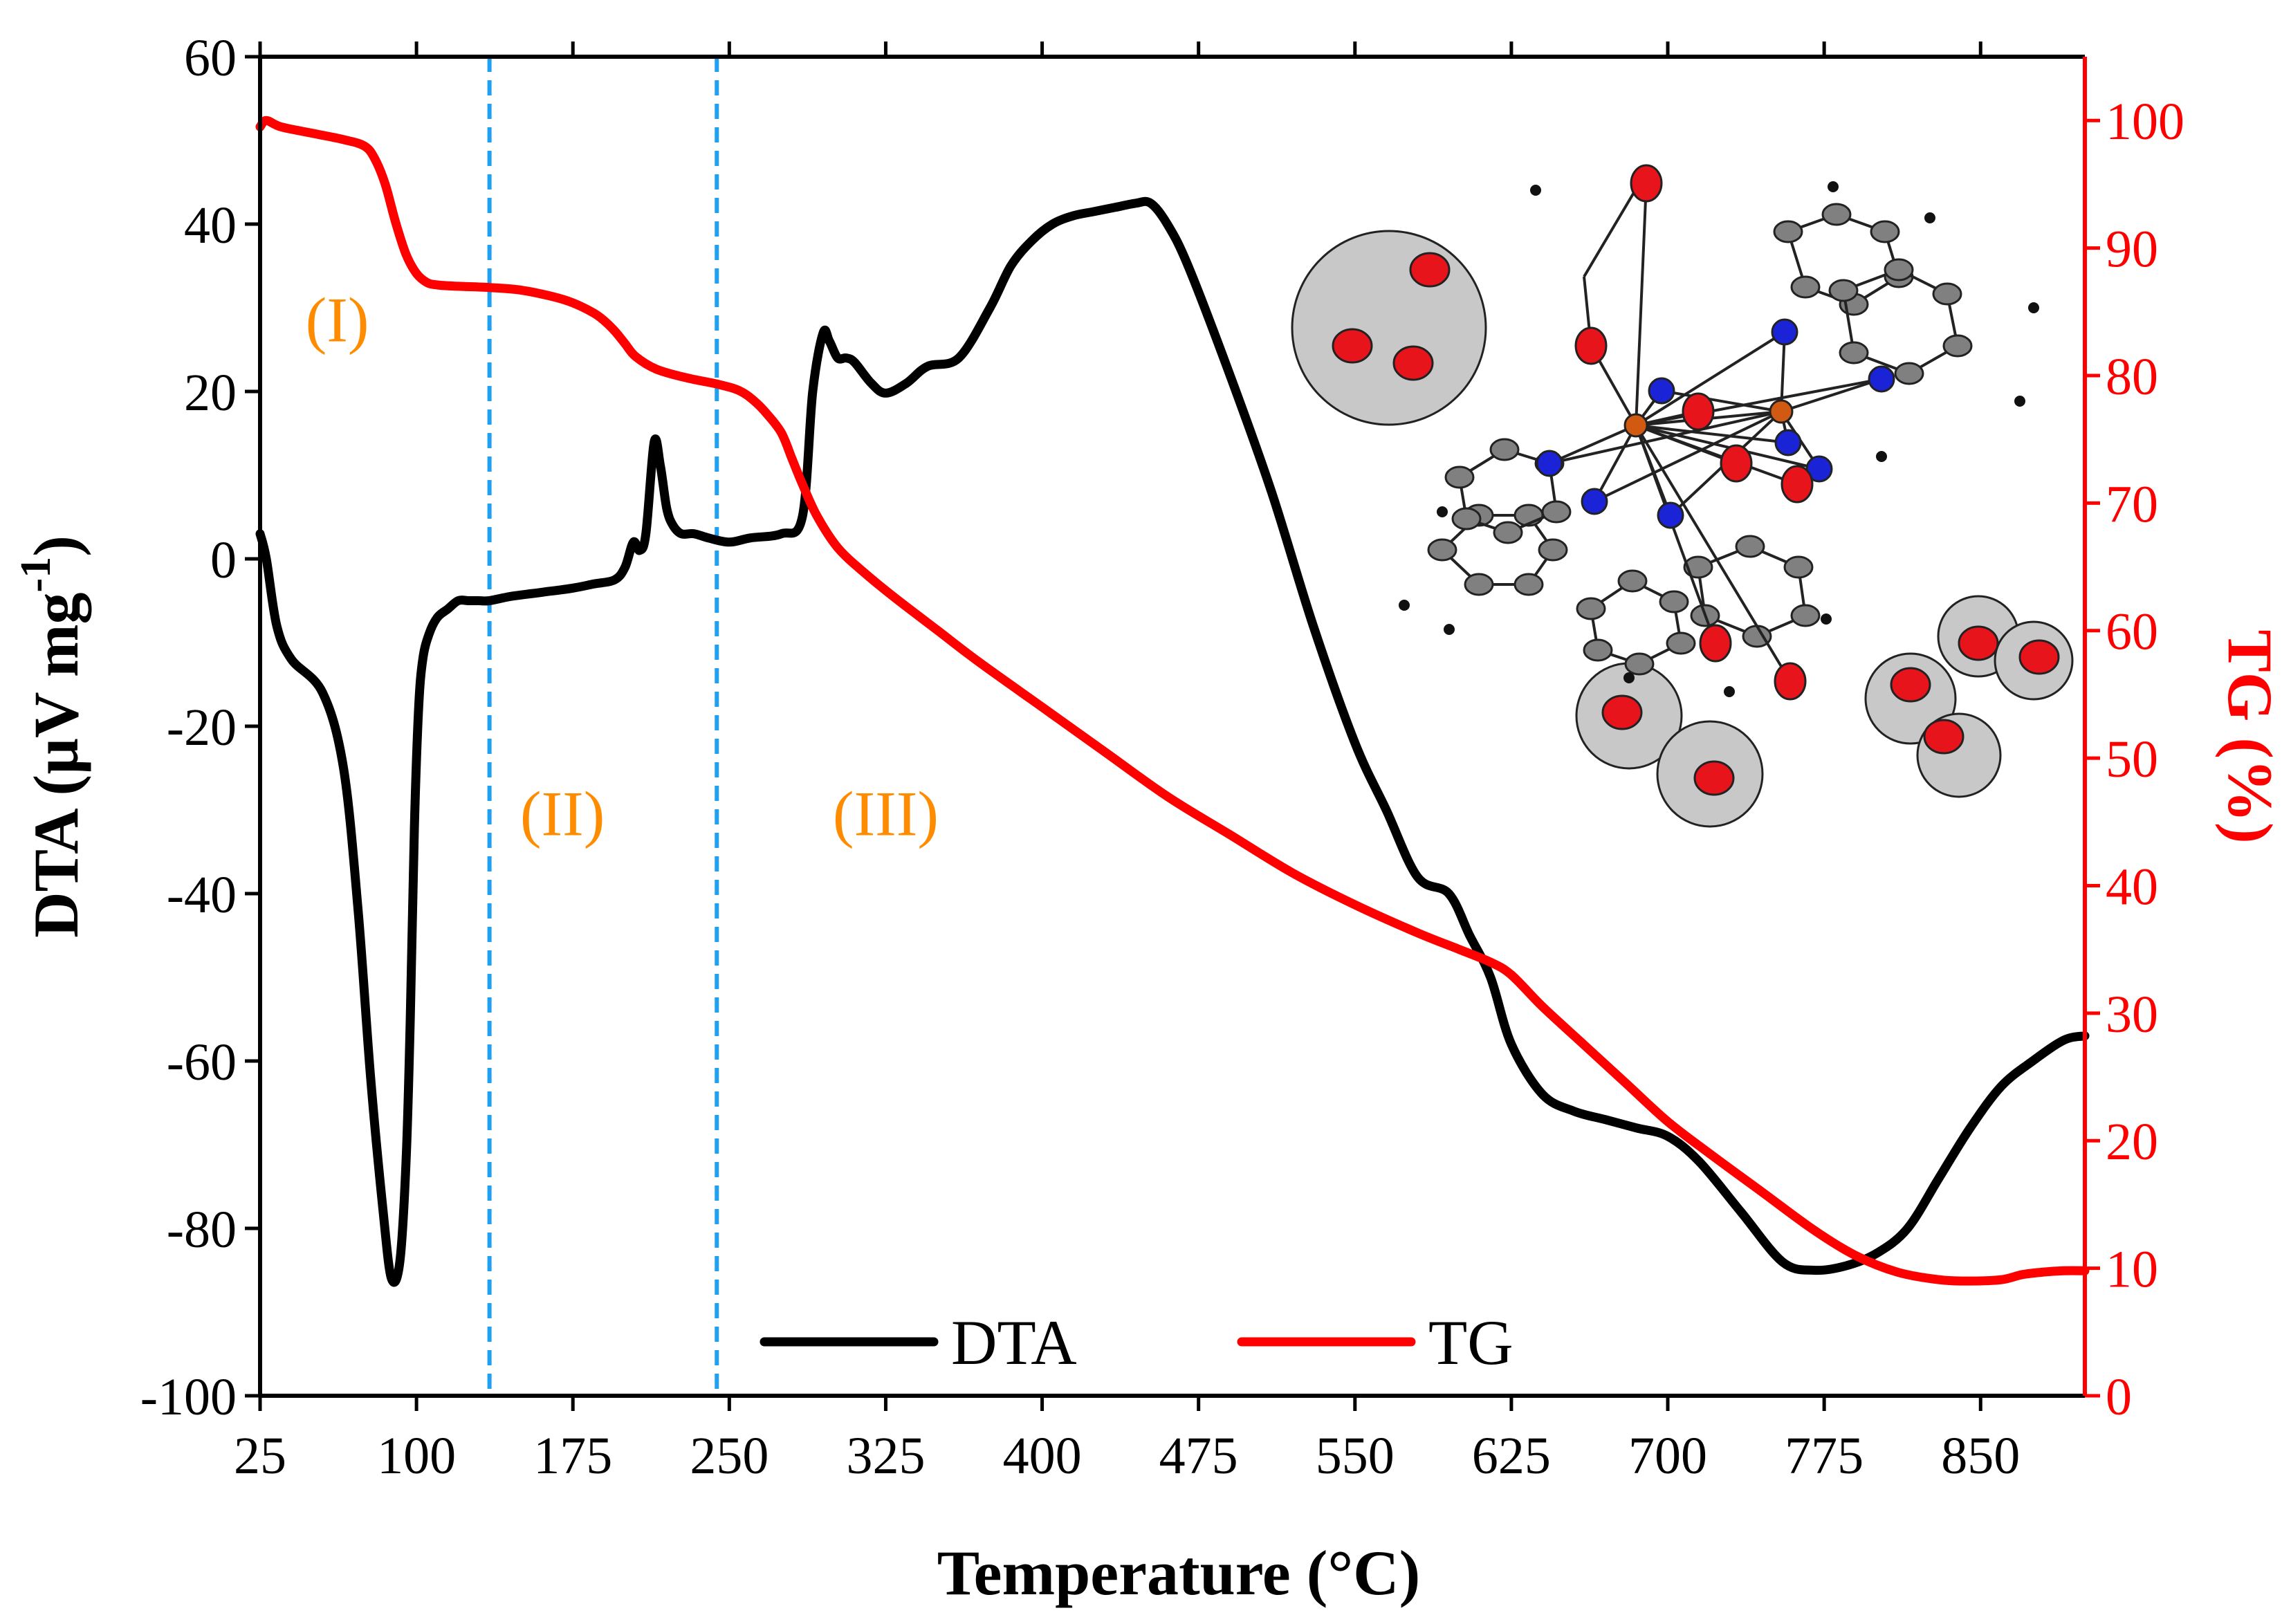 This screenshot has width=2282, height=1624. Describe the element at coordinates (1980, 1456) in the screenshot. I see `x-tick-label-850: 850` at that location.